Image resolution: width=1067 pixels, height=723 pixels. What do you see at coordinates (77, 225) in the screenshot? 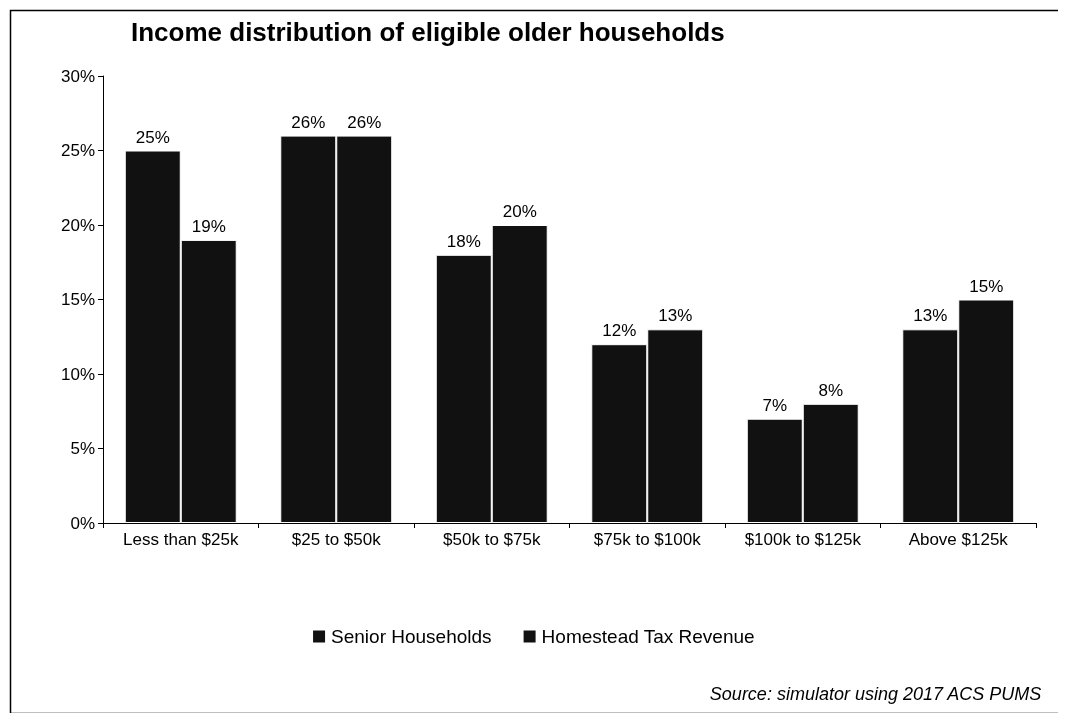
I see `y-tick-label: 20%` at bounding box center [77, 225].